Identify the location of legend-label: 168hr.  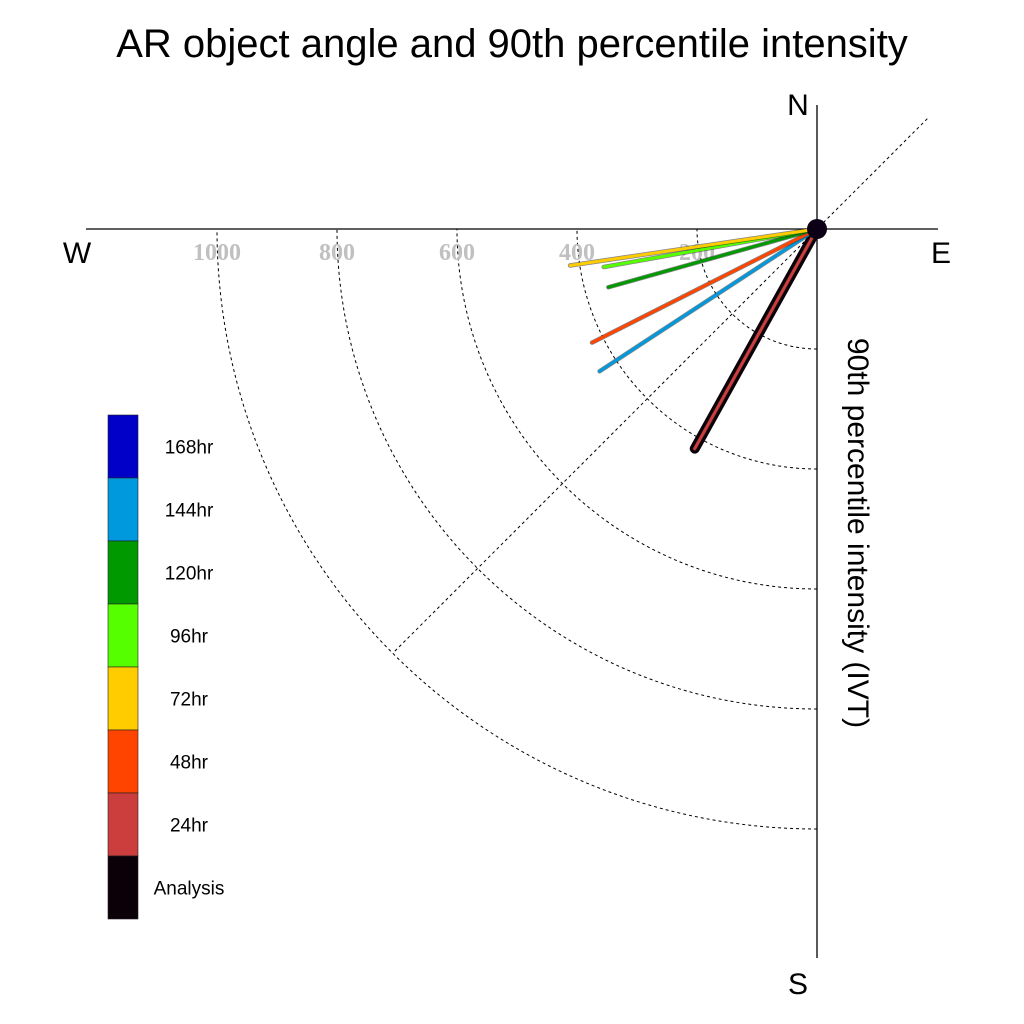
(189, 448).